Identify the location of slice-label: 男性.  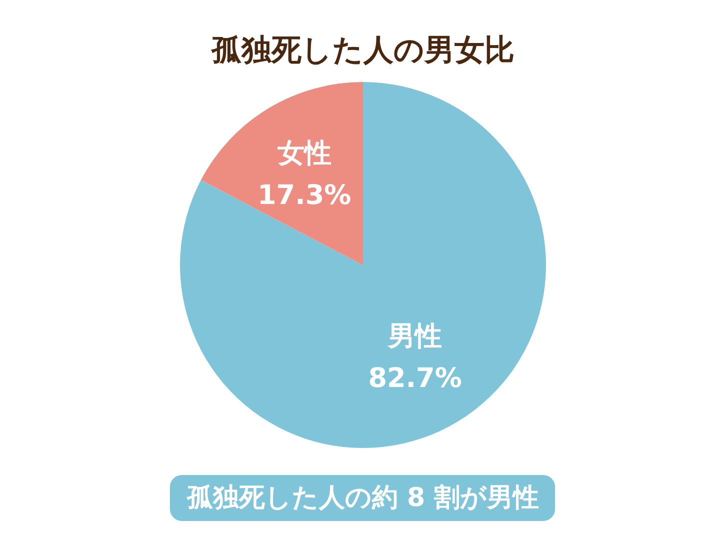
(414, 336).